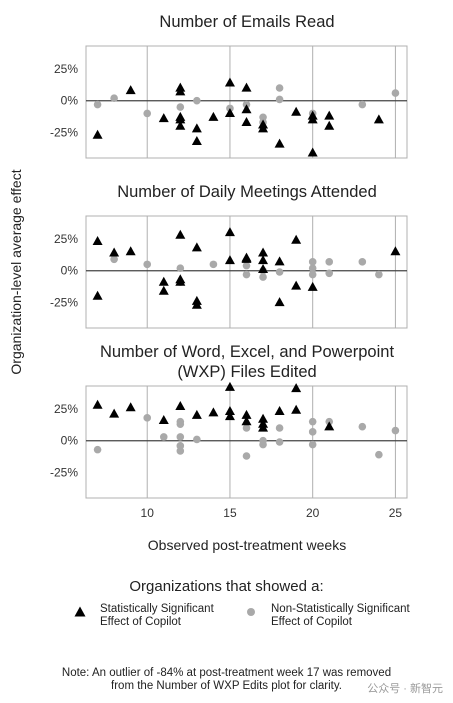 Image resolution: width=453 pixels, height=703 pixels. I want to click on legend-significant-line-2: Effect of Copilot, so click(140, 622).